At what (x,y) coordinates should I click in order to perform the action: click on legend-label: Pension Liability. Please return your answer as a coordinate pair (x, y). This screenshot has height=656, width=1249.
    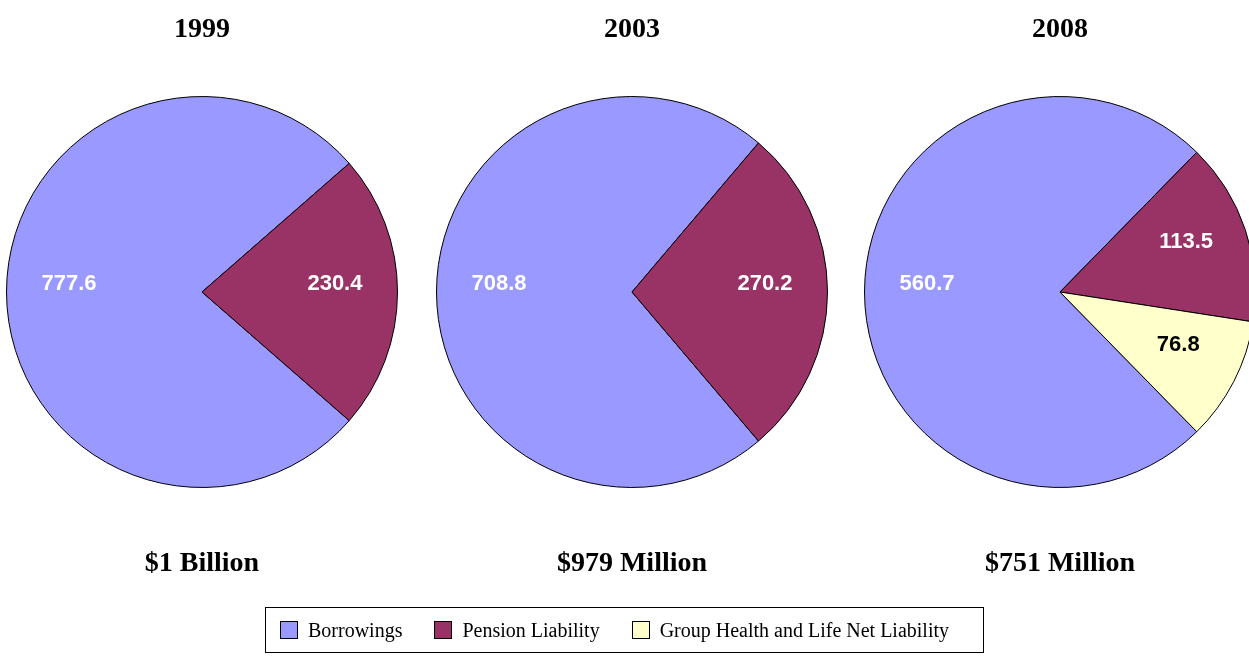
    Looking at the image, I should click on (531, 630).